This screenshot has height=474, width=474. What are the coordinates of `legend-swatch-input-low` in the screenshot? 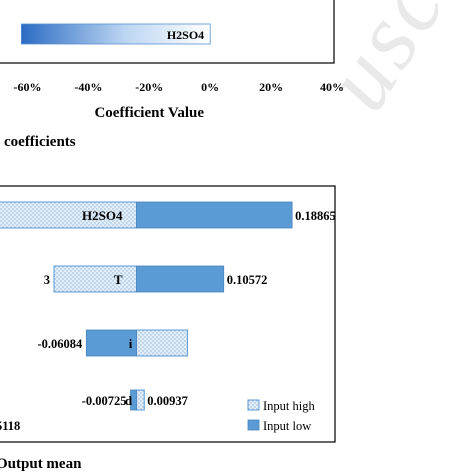 It's located at (253, 425).